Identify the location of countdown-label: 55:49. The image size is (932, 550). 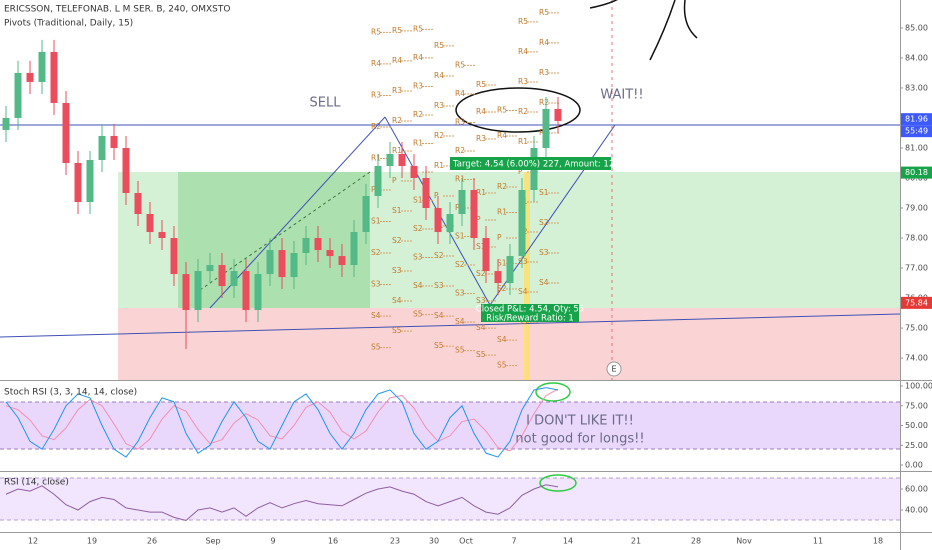
(916, 131).